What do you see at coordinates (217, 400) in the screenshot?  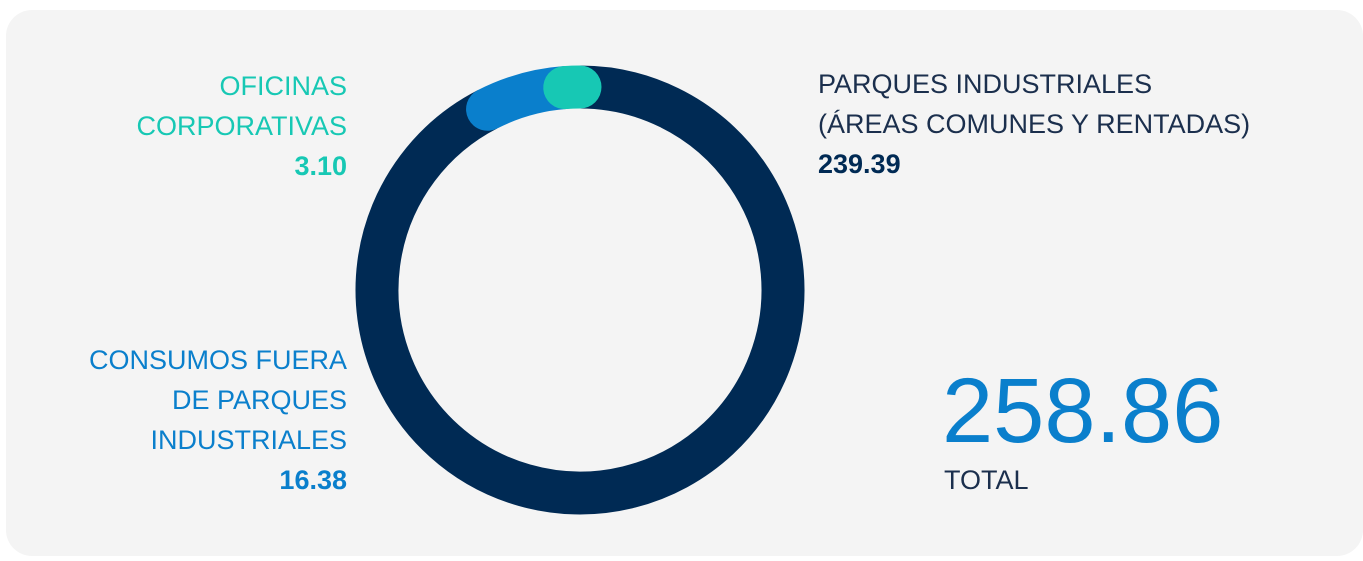 I see `category-label: CONSUMOS FUERA DE PARQUES INDUSTRIALES` at bounding box center [217, 400].